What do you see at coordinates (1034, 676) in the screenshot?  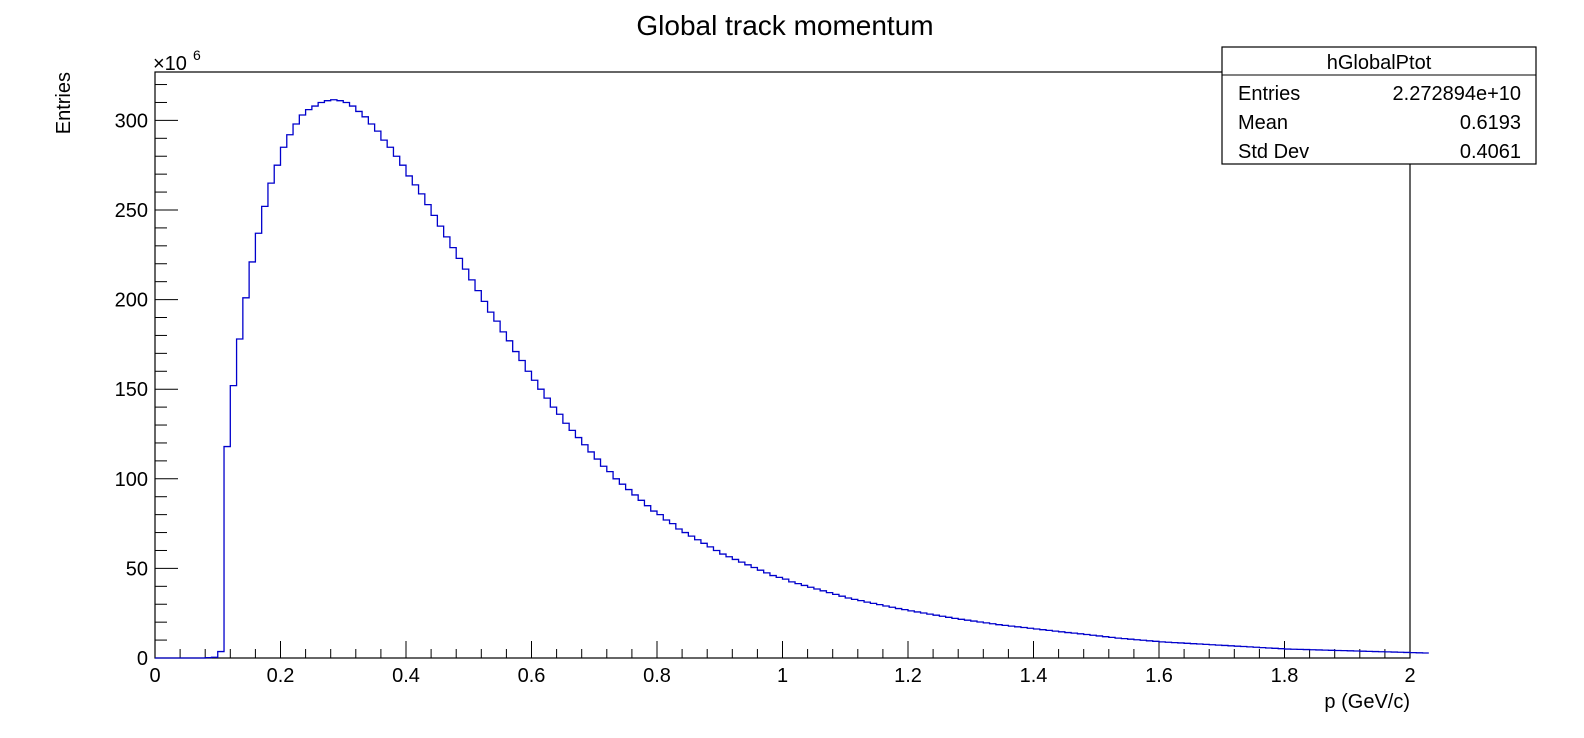 I see `x-tick-label: 1.4` at bounding box center [1034, 676].